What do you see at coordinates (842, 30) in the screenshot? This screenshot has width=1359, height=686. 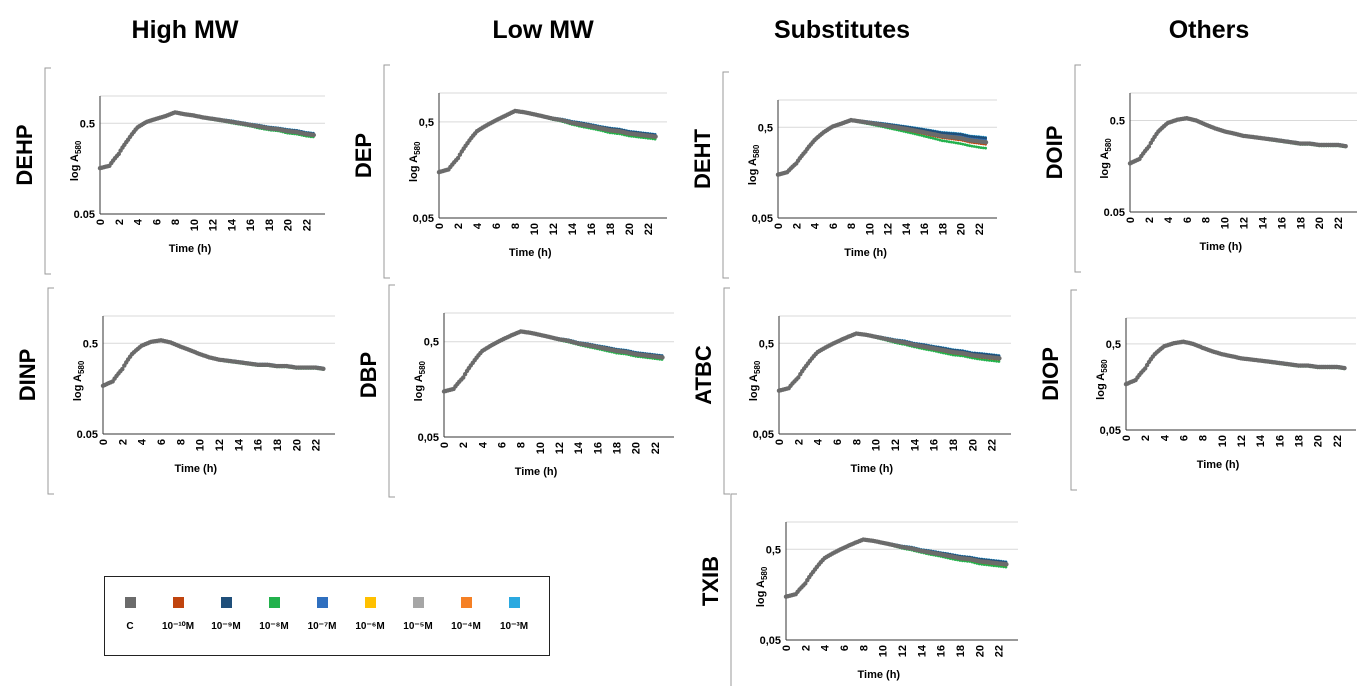 I see `column-title-substitutes: Substitutes` at bounding box center [842, 30].